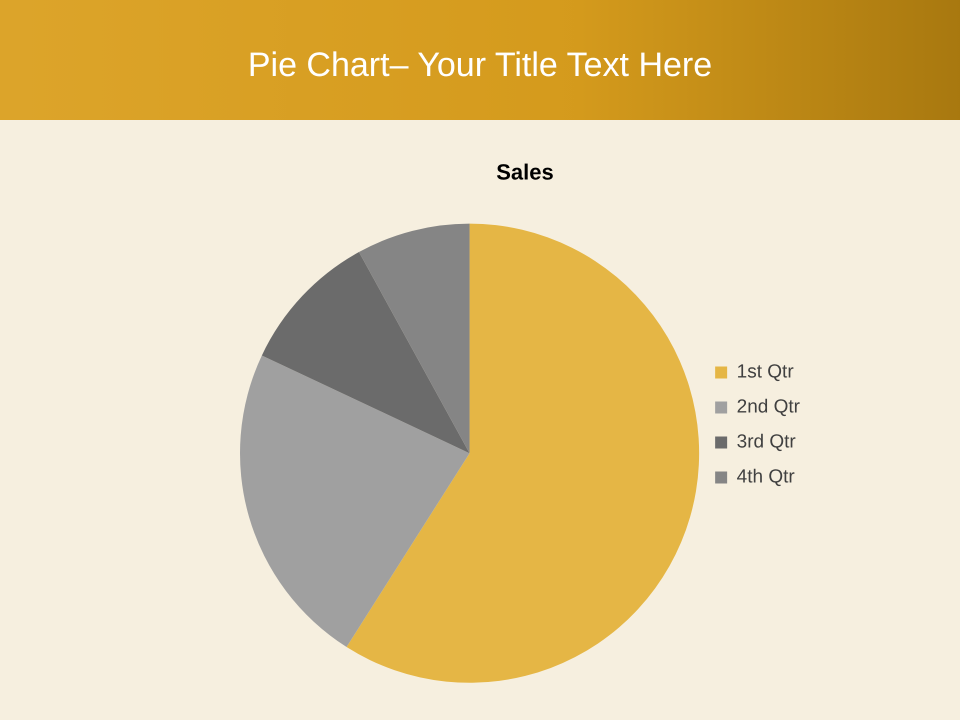 The width and height of the screenshot is (960, 720). I want to click on legend-label: 3rd Qtr, so click(766, 442).